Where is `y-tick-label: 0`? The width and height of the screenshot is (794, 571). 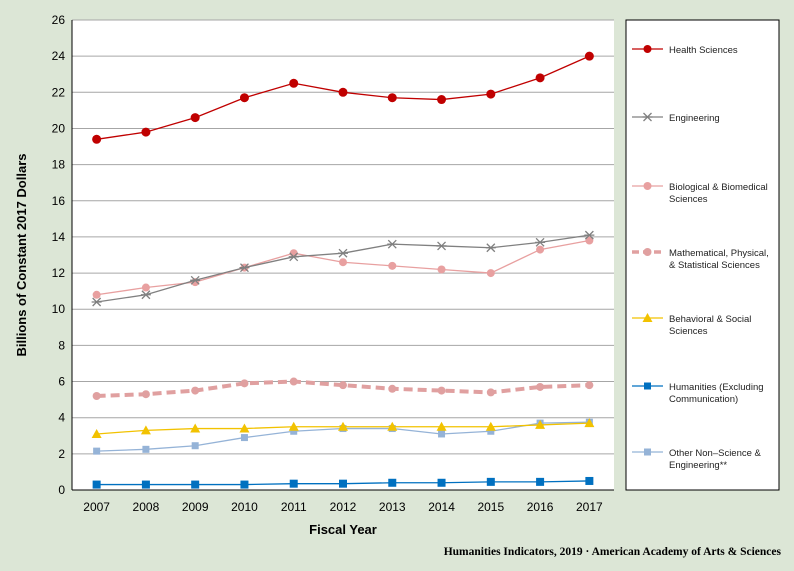 y-tick-label: 0 is located at coordinates (61, 490).